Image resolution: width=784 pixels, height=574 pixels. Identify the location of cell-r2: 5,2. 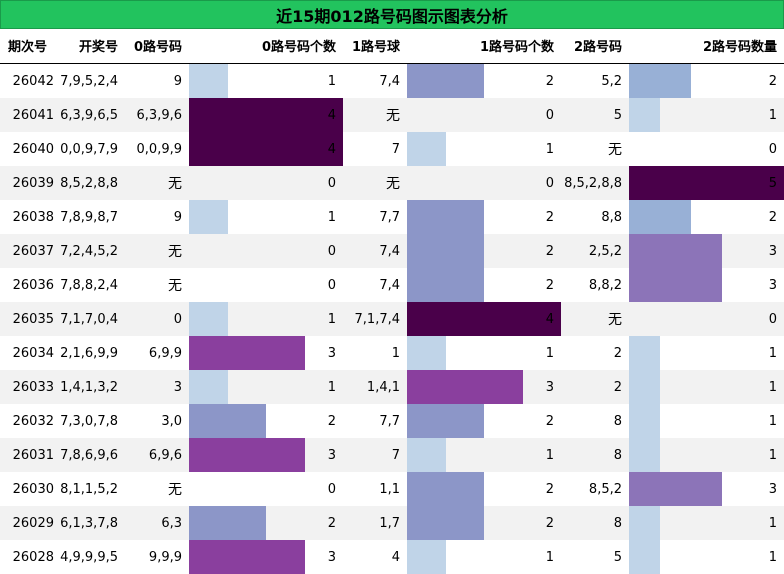
(611, 81).